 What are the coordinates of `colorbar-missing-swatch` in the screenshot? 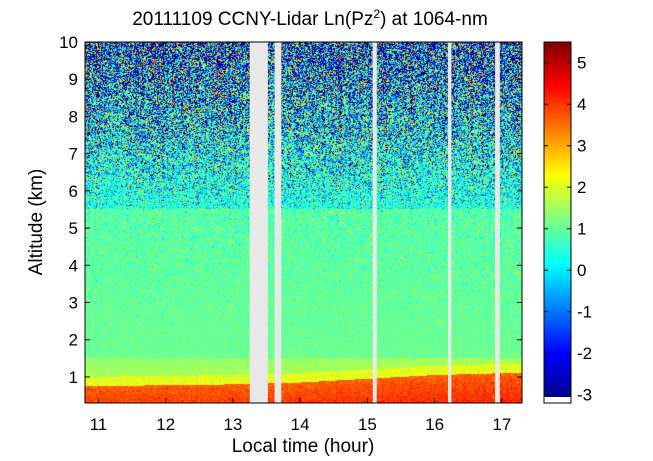 It's located at (557, 400).